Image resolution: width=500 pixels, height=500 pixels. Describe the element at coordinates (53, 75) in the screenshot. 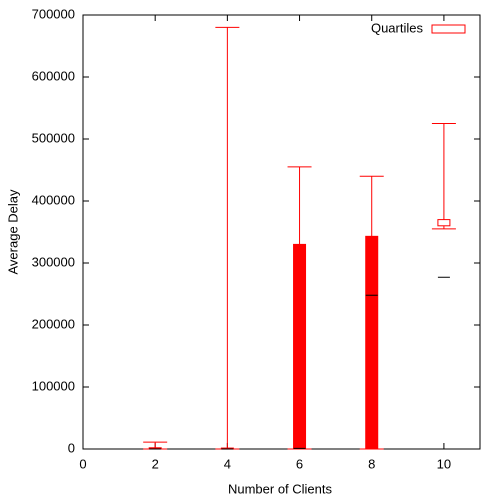

I see `y-tick-label: 600000` at that location.